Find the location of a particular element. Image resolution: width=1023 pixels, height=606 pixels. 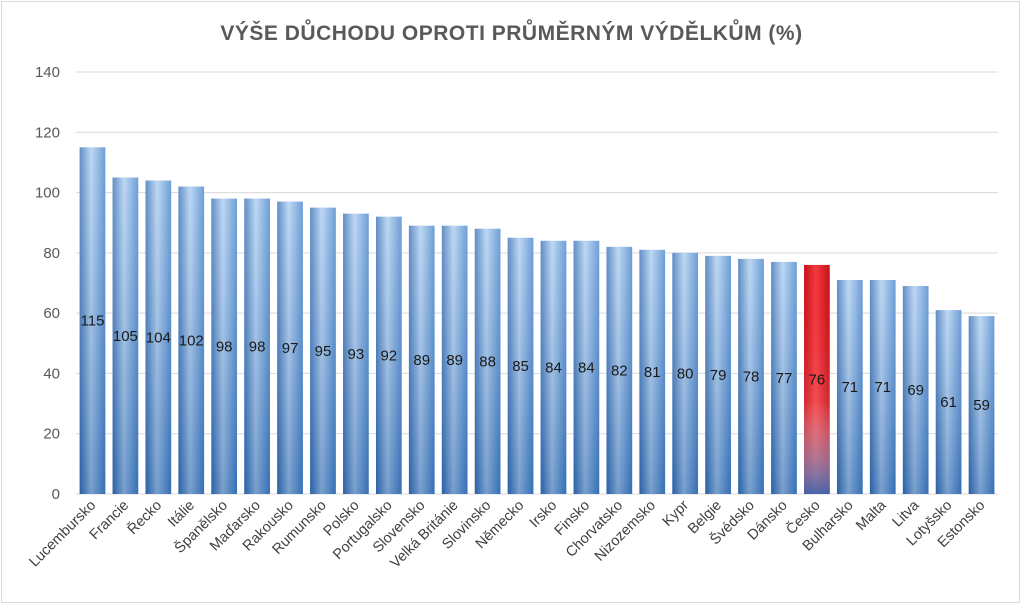

x-tick-label: Malta is located at coordinates (871, 515).